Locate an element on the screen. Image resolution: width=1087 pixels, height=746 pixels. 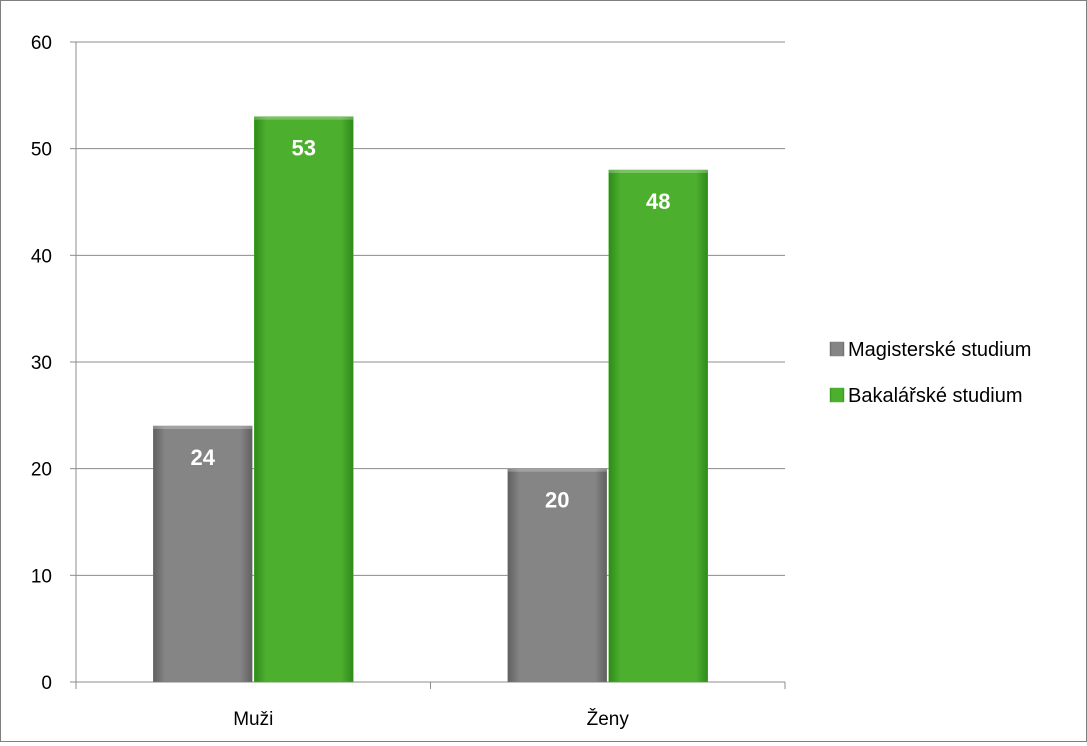
legend-label: Magisterské studium is located at coordinates (939, 350).